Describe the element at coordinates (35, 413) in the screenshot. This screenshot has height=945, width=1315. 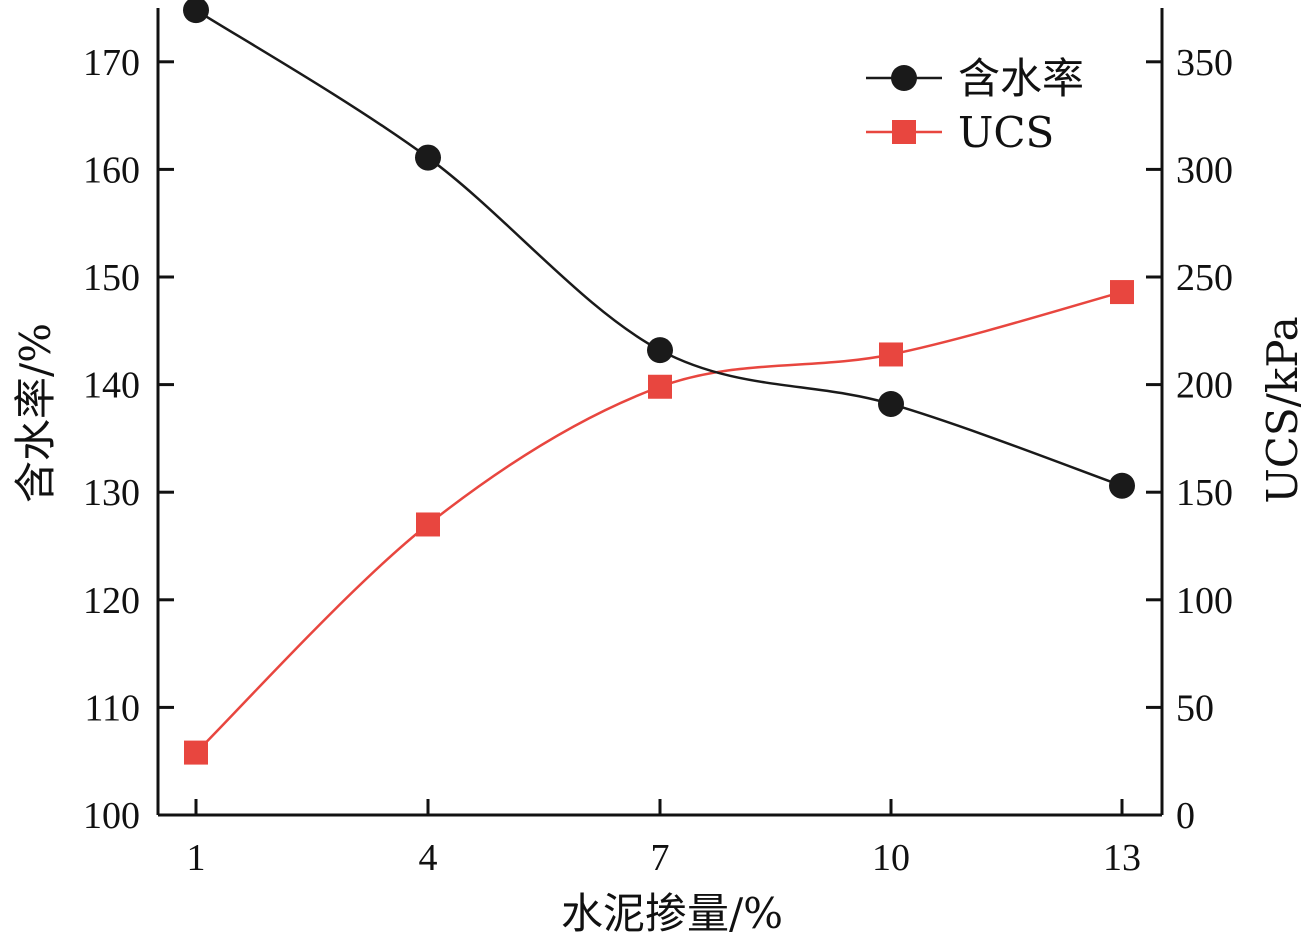
I see `left-y-axis-title: 含水率/%` at that location.